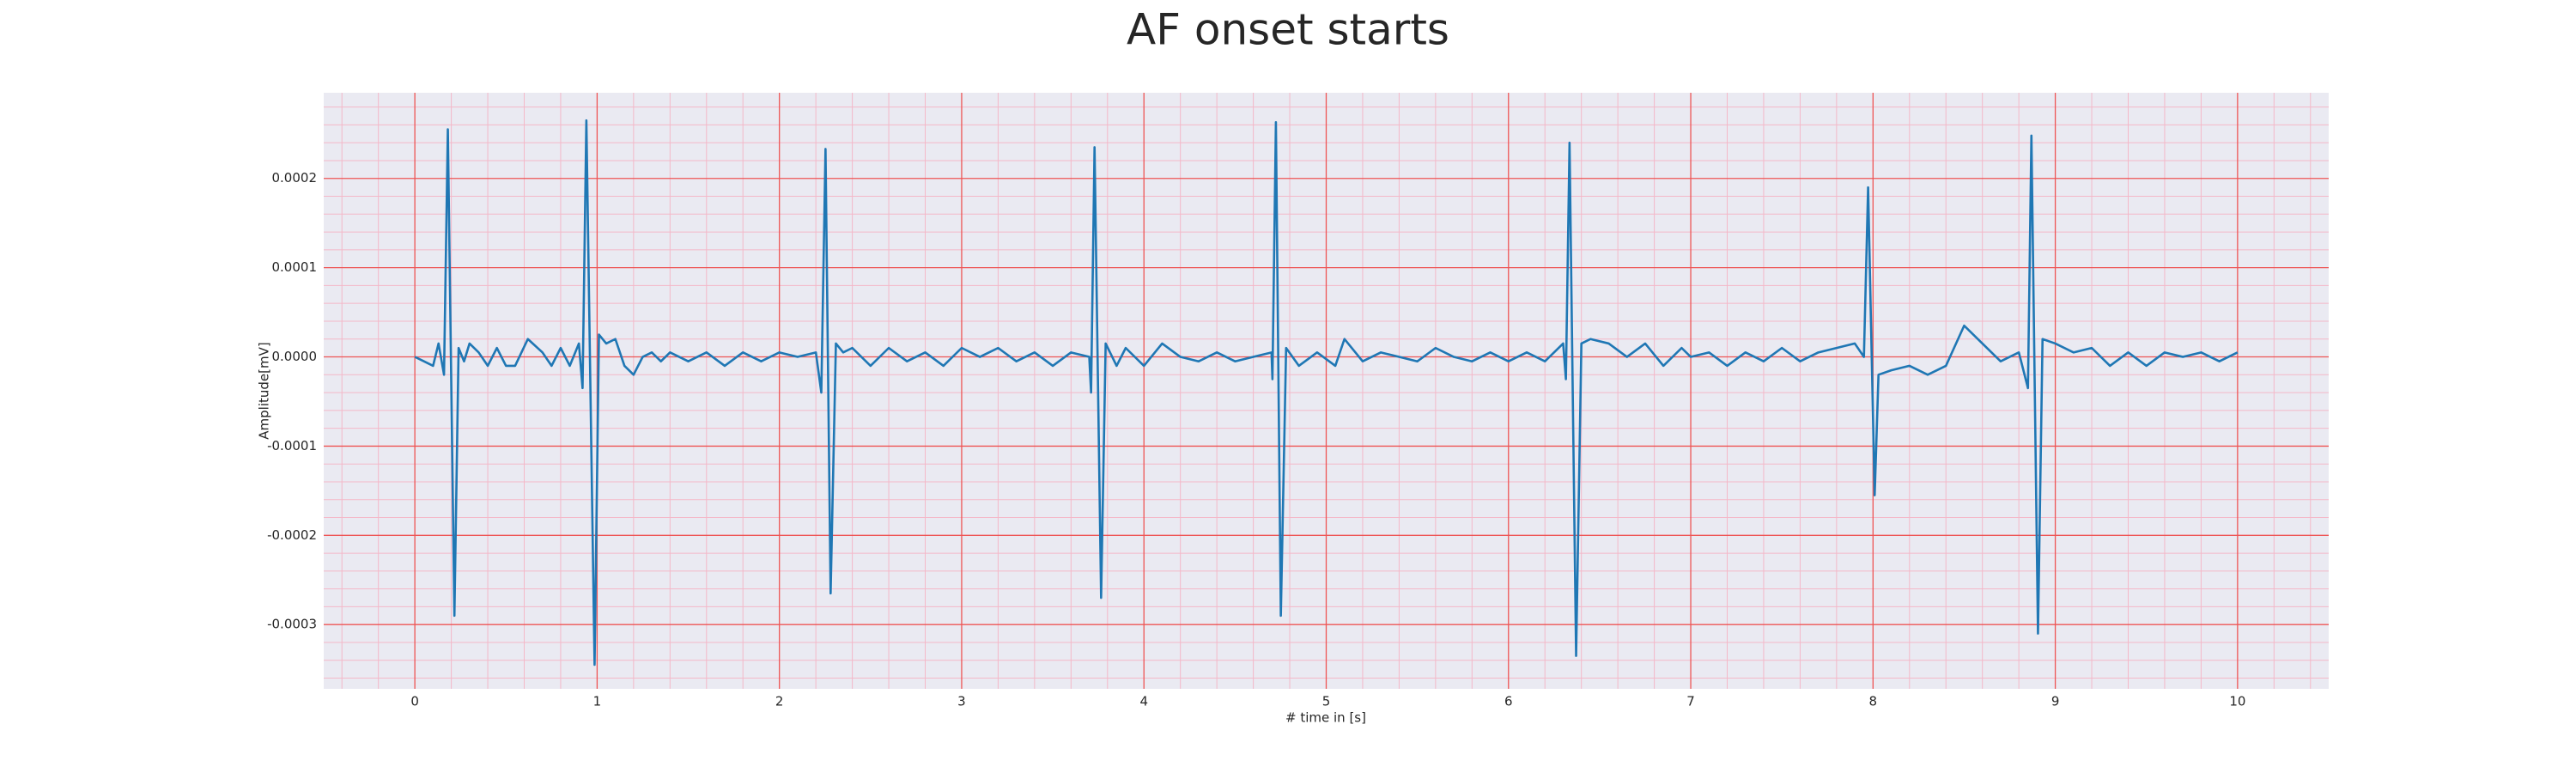 Image resolution: width=2576 pixels, height=773 pixels. I want to click on x-tick-label: 6, so click(1508, 701).